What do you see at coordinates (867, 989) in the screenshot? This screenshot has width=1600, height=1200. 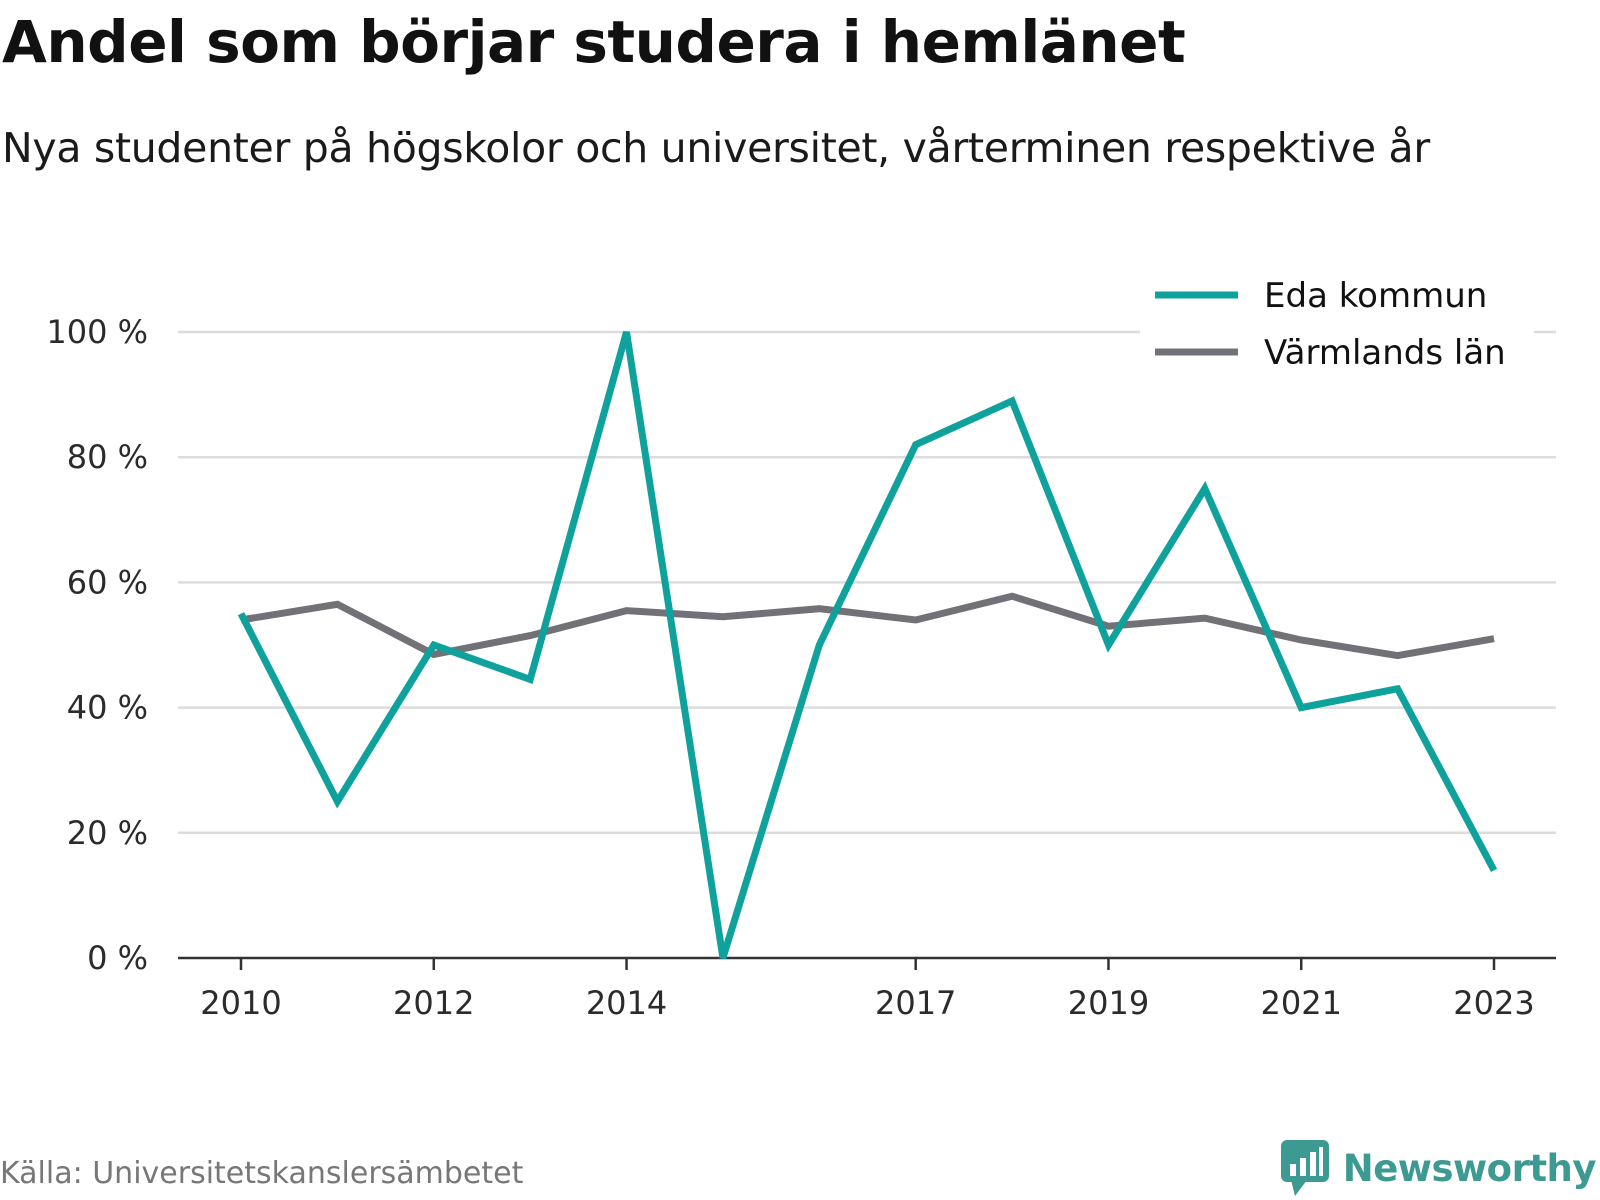 I see `x-axis: 2010 2012 2014 2017 2019 2021 2023` at bounding box center [867, 989].